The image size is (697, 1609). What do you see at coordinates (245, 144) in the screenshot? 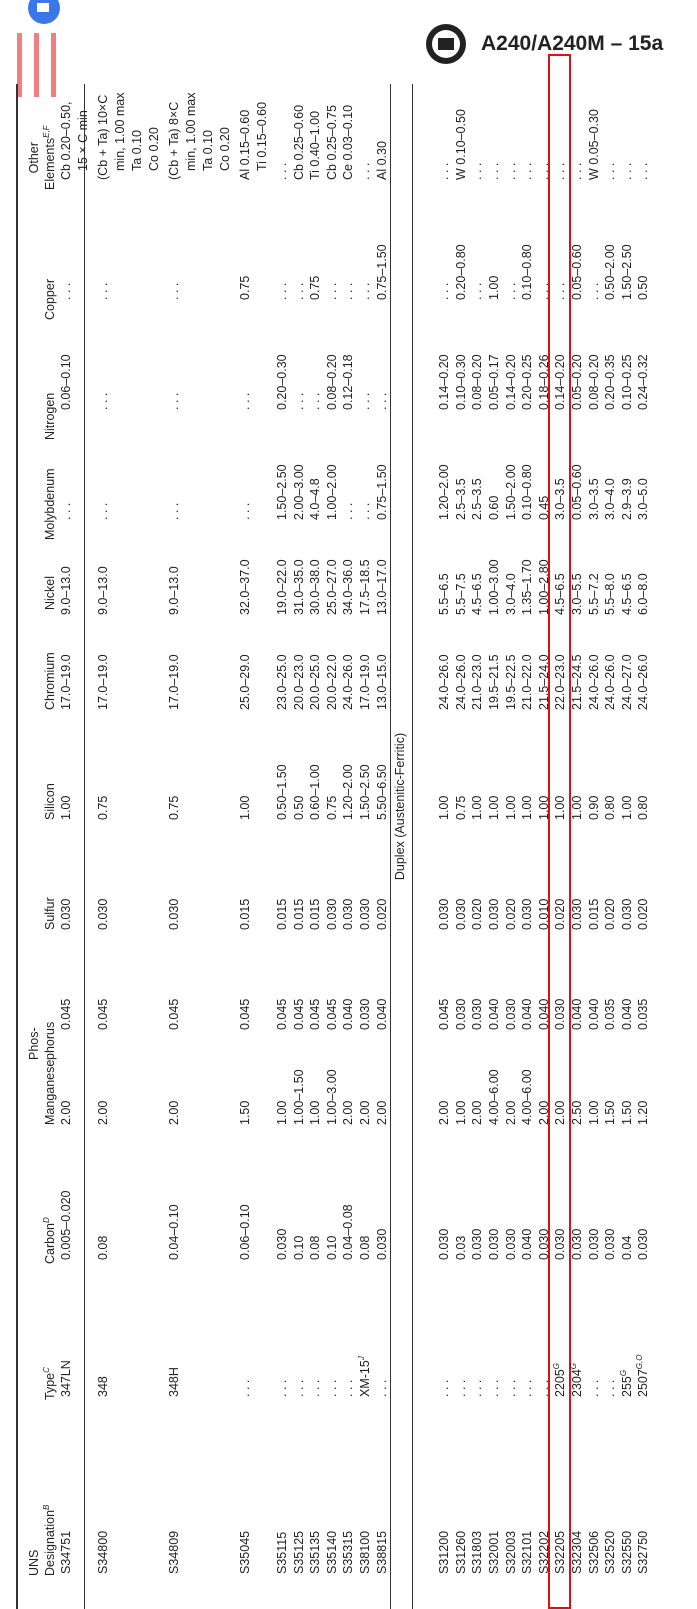
I see `cell-line: Al 0.15–0.60` at bounding box center [245, 144].